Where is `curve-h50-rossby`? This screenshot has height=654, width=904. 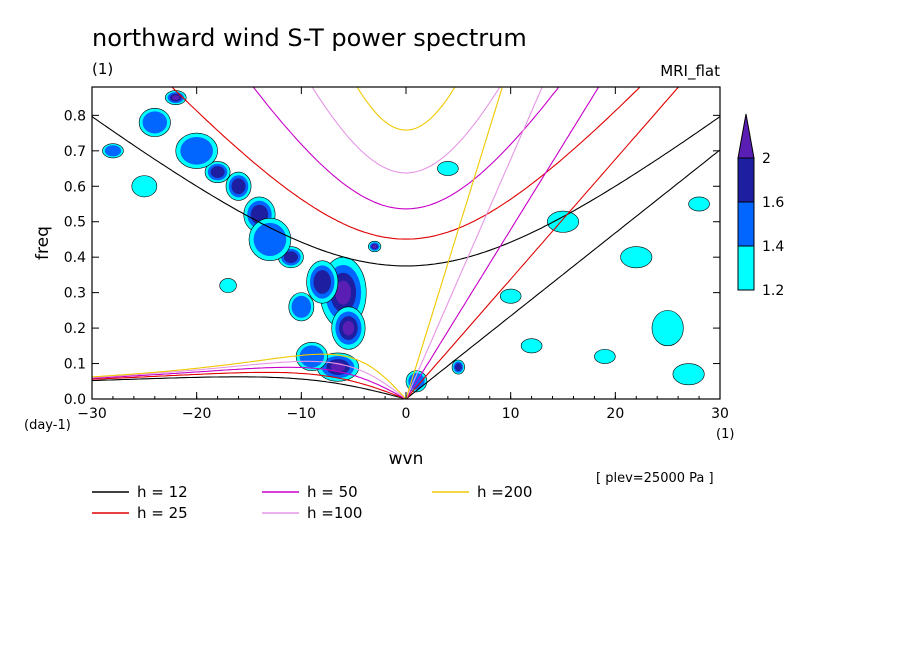 curve-h50-rossby is located at coordinates (249, 382).